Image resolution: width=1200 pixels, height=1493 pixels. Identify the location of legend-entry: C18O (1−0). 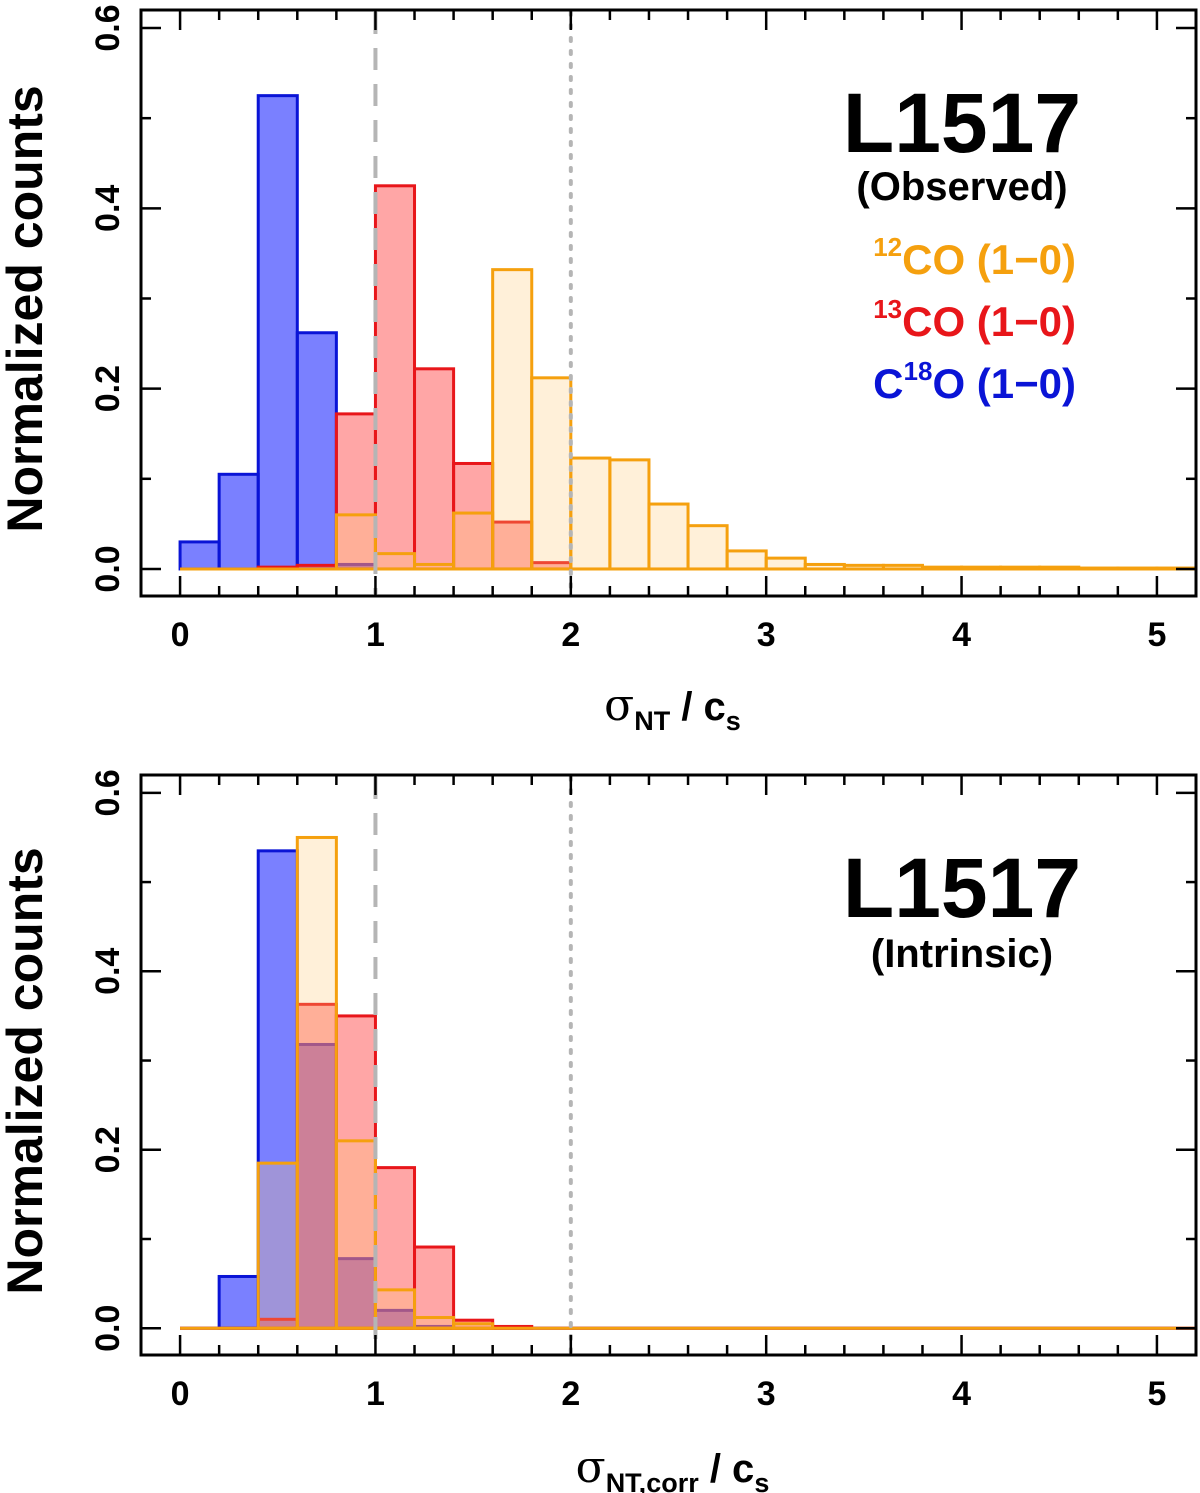
(974, 381).